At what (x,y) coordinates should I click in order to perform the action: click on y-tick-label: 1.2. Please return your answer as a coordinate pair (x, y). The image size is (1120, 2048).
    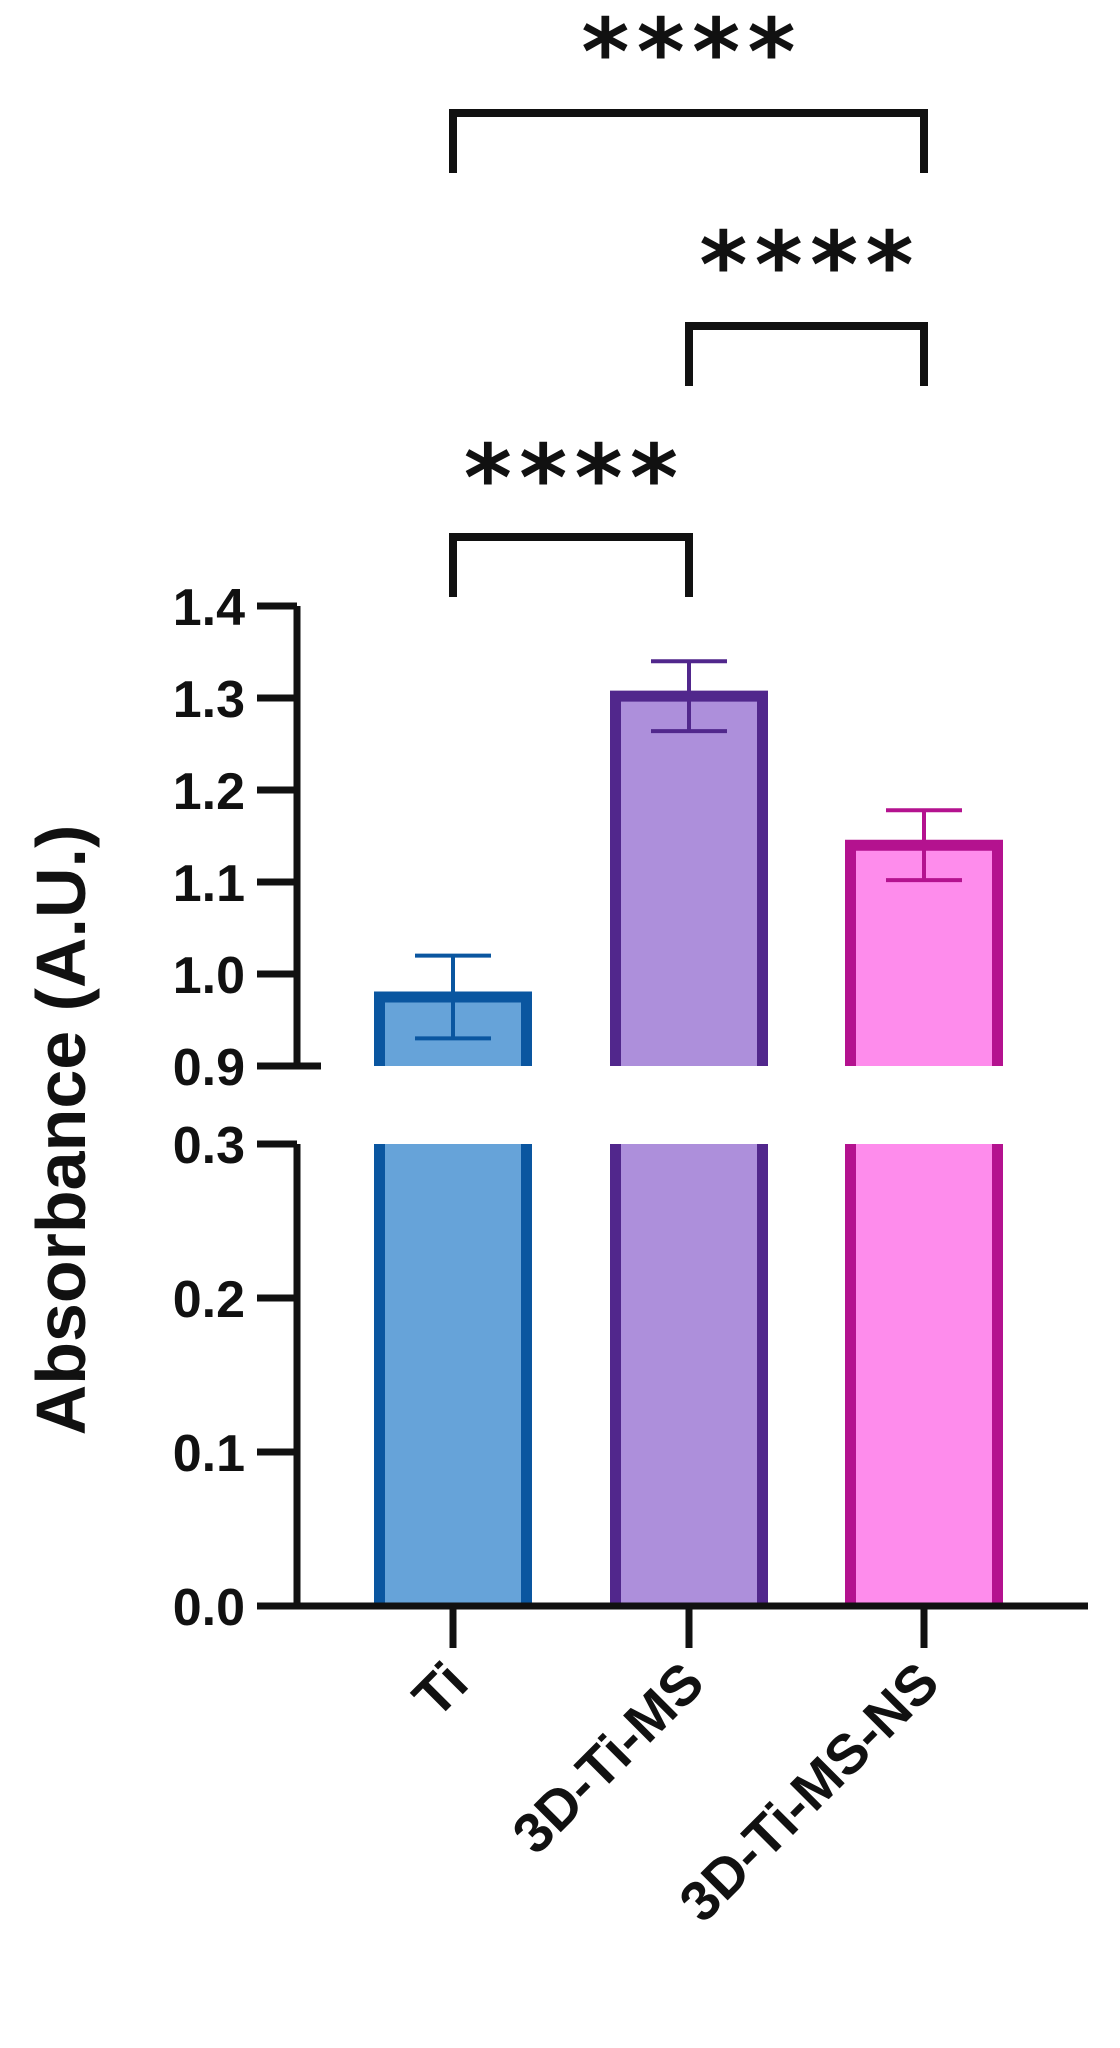
    Looking at the image, I should click on (209, 792).